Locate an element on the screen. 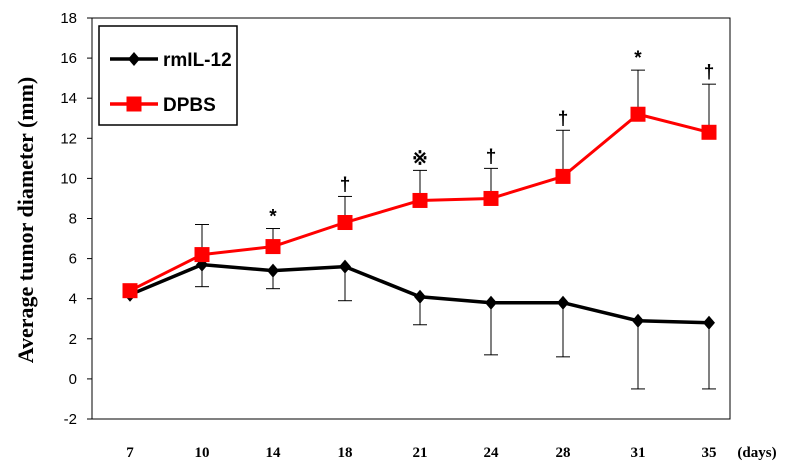  x-tick-label: 21 is located at coordinates (420, 453).